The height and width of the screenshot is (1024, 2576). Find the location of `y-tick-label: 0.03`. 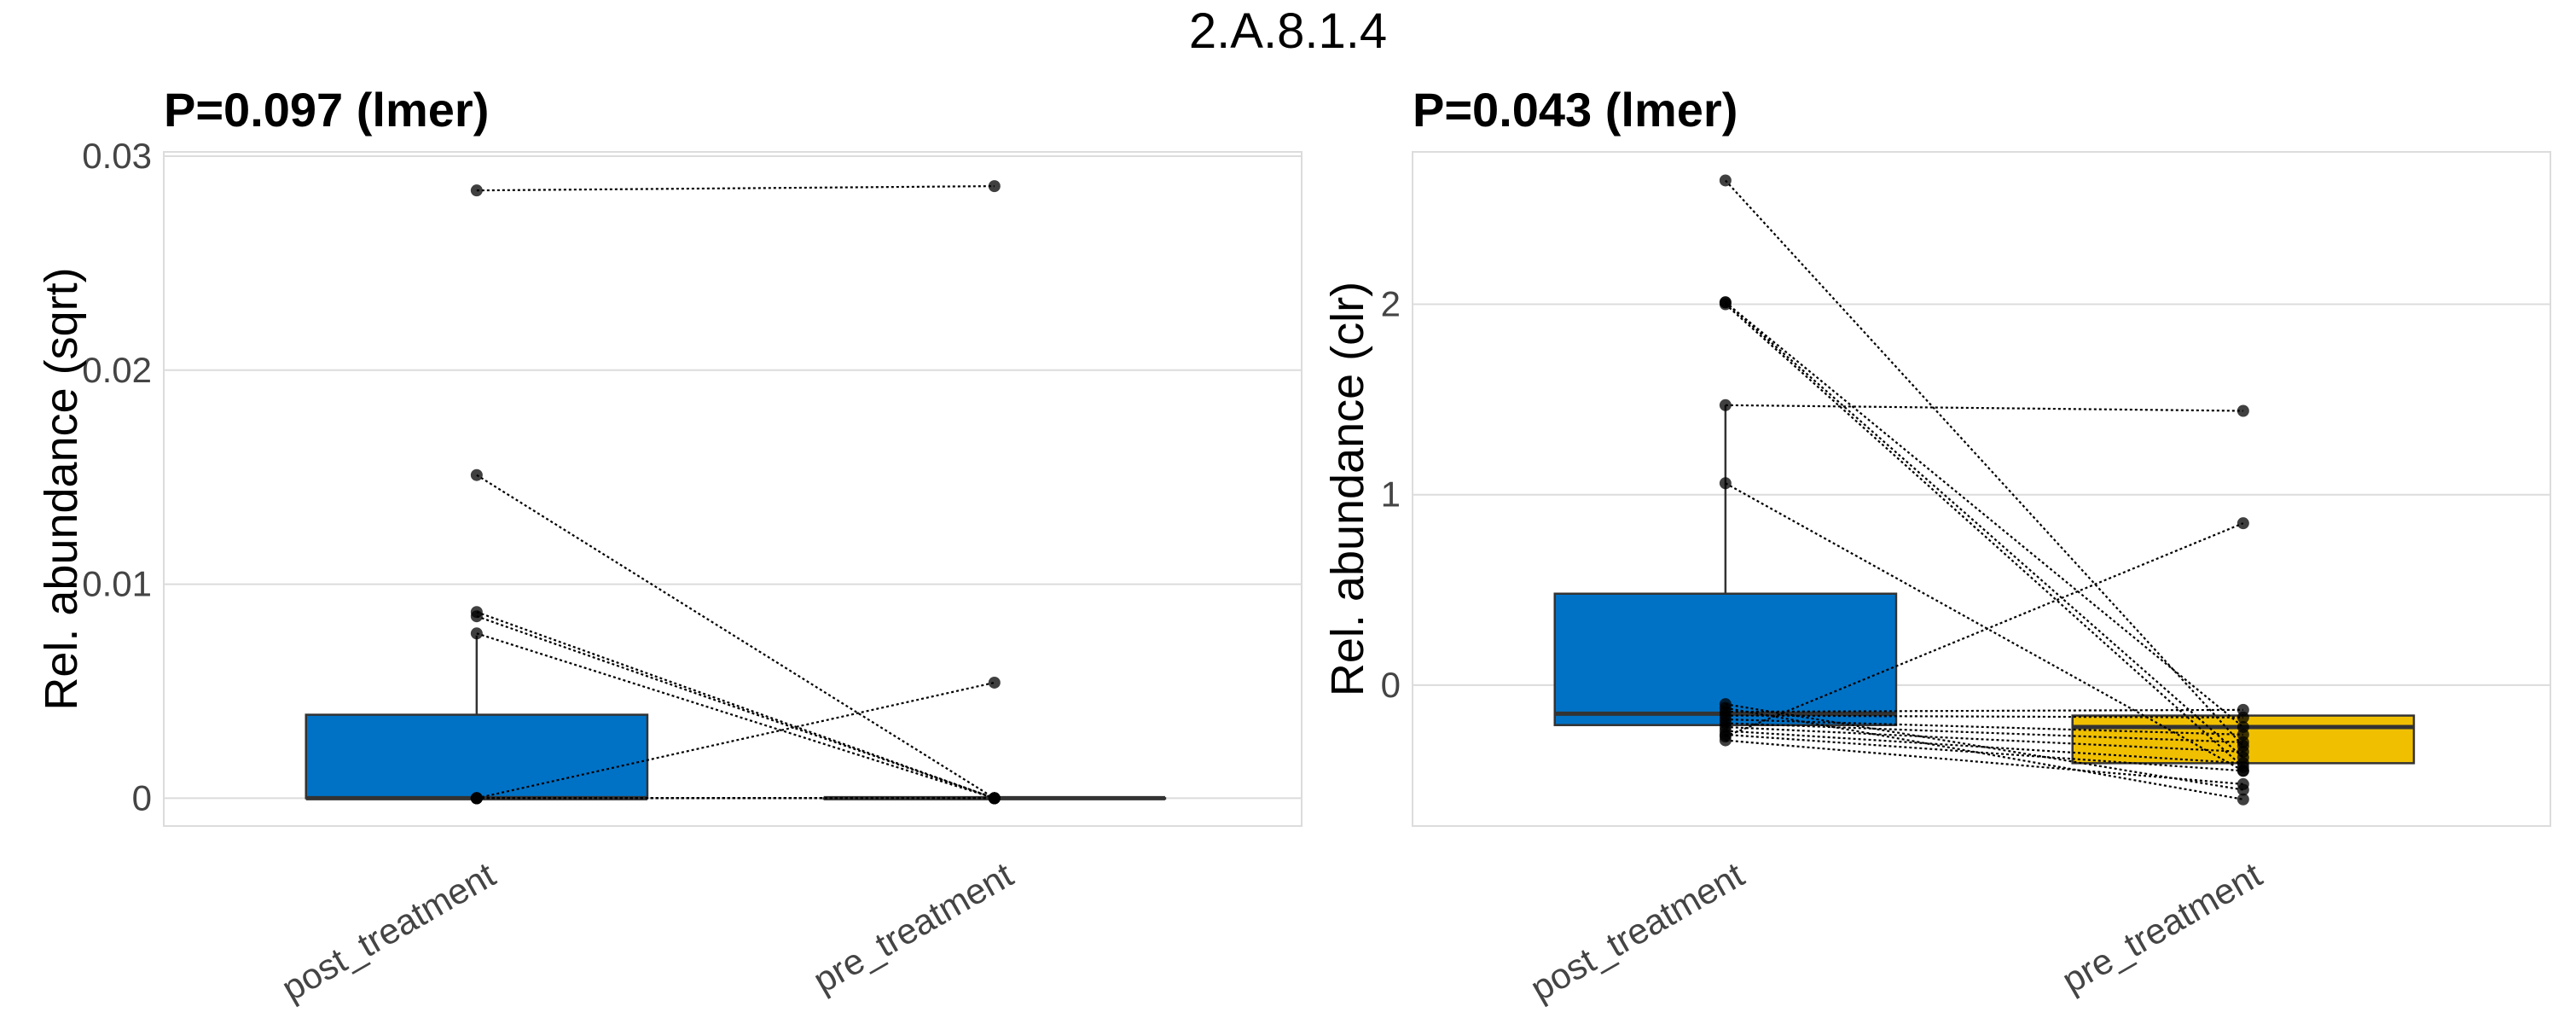

y-tick-label: 0.03 is located at coordinates (117, 156).